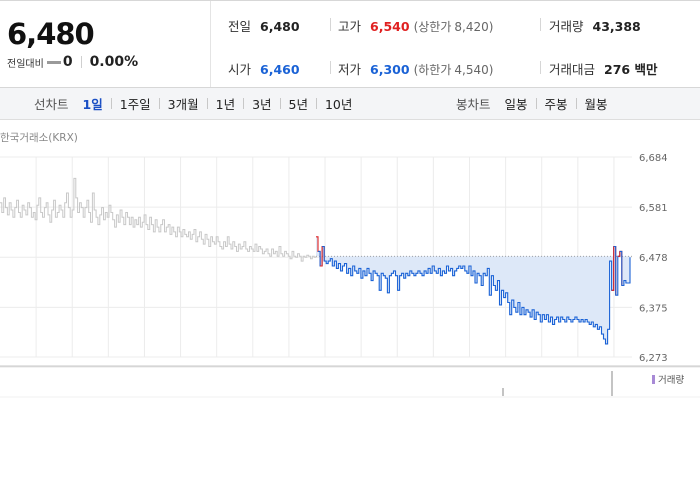  Describe the element at coordinates (25, 64) in the screenshot. I see `change-label: 전일대비` at that location.